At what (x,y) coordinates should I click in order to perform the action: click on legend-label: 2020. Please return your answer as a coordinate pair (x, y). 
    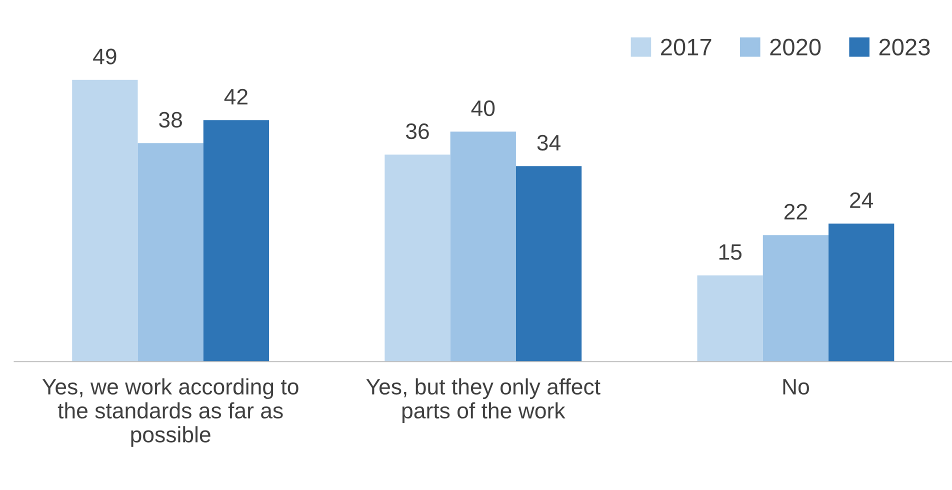
    Looking at the image, I should click on (795, 47).